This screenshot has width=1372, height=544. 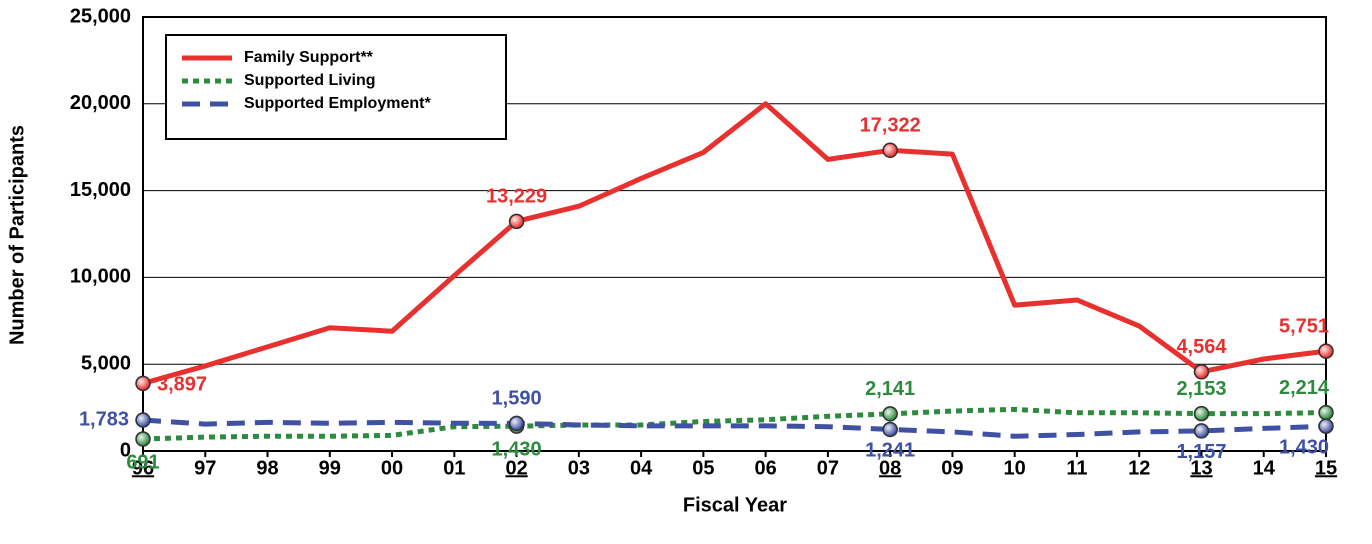 What do you see at coordinates (828, 468) in the screenshot?
I see `x-tick-label: 07` at bounding box center [828, 468].